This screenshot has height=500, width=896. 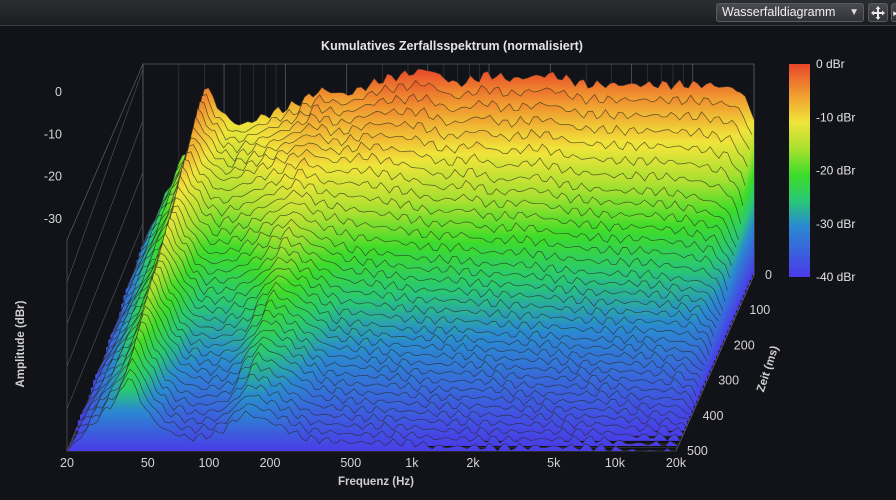 I want to click on x-tick-label: 200, so click(x=270, y=463).